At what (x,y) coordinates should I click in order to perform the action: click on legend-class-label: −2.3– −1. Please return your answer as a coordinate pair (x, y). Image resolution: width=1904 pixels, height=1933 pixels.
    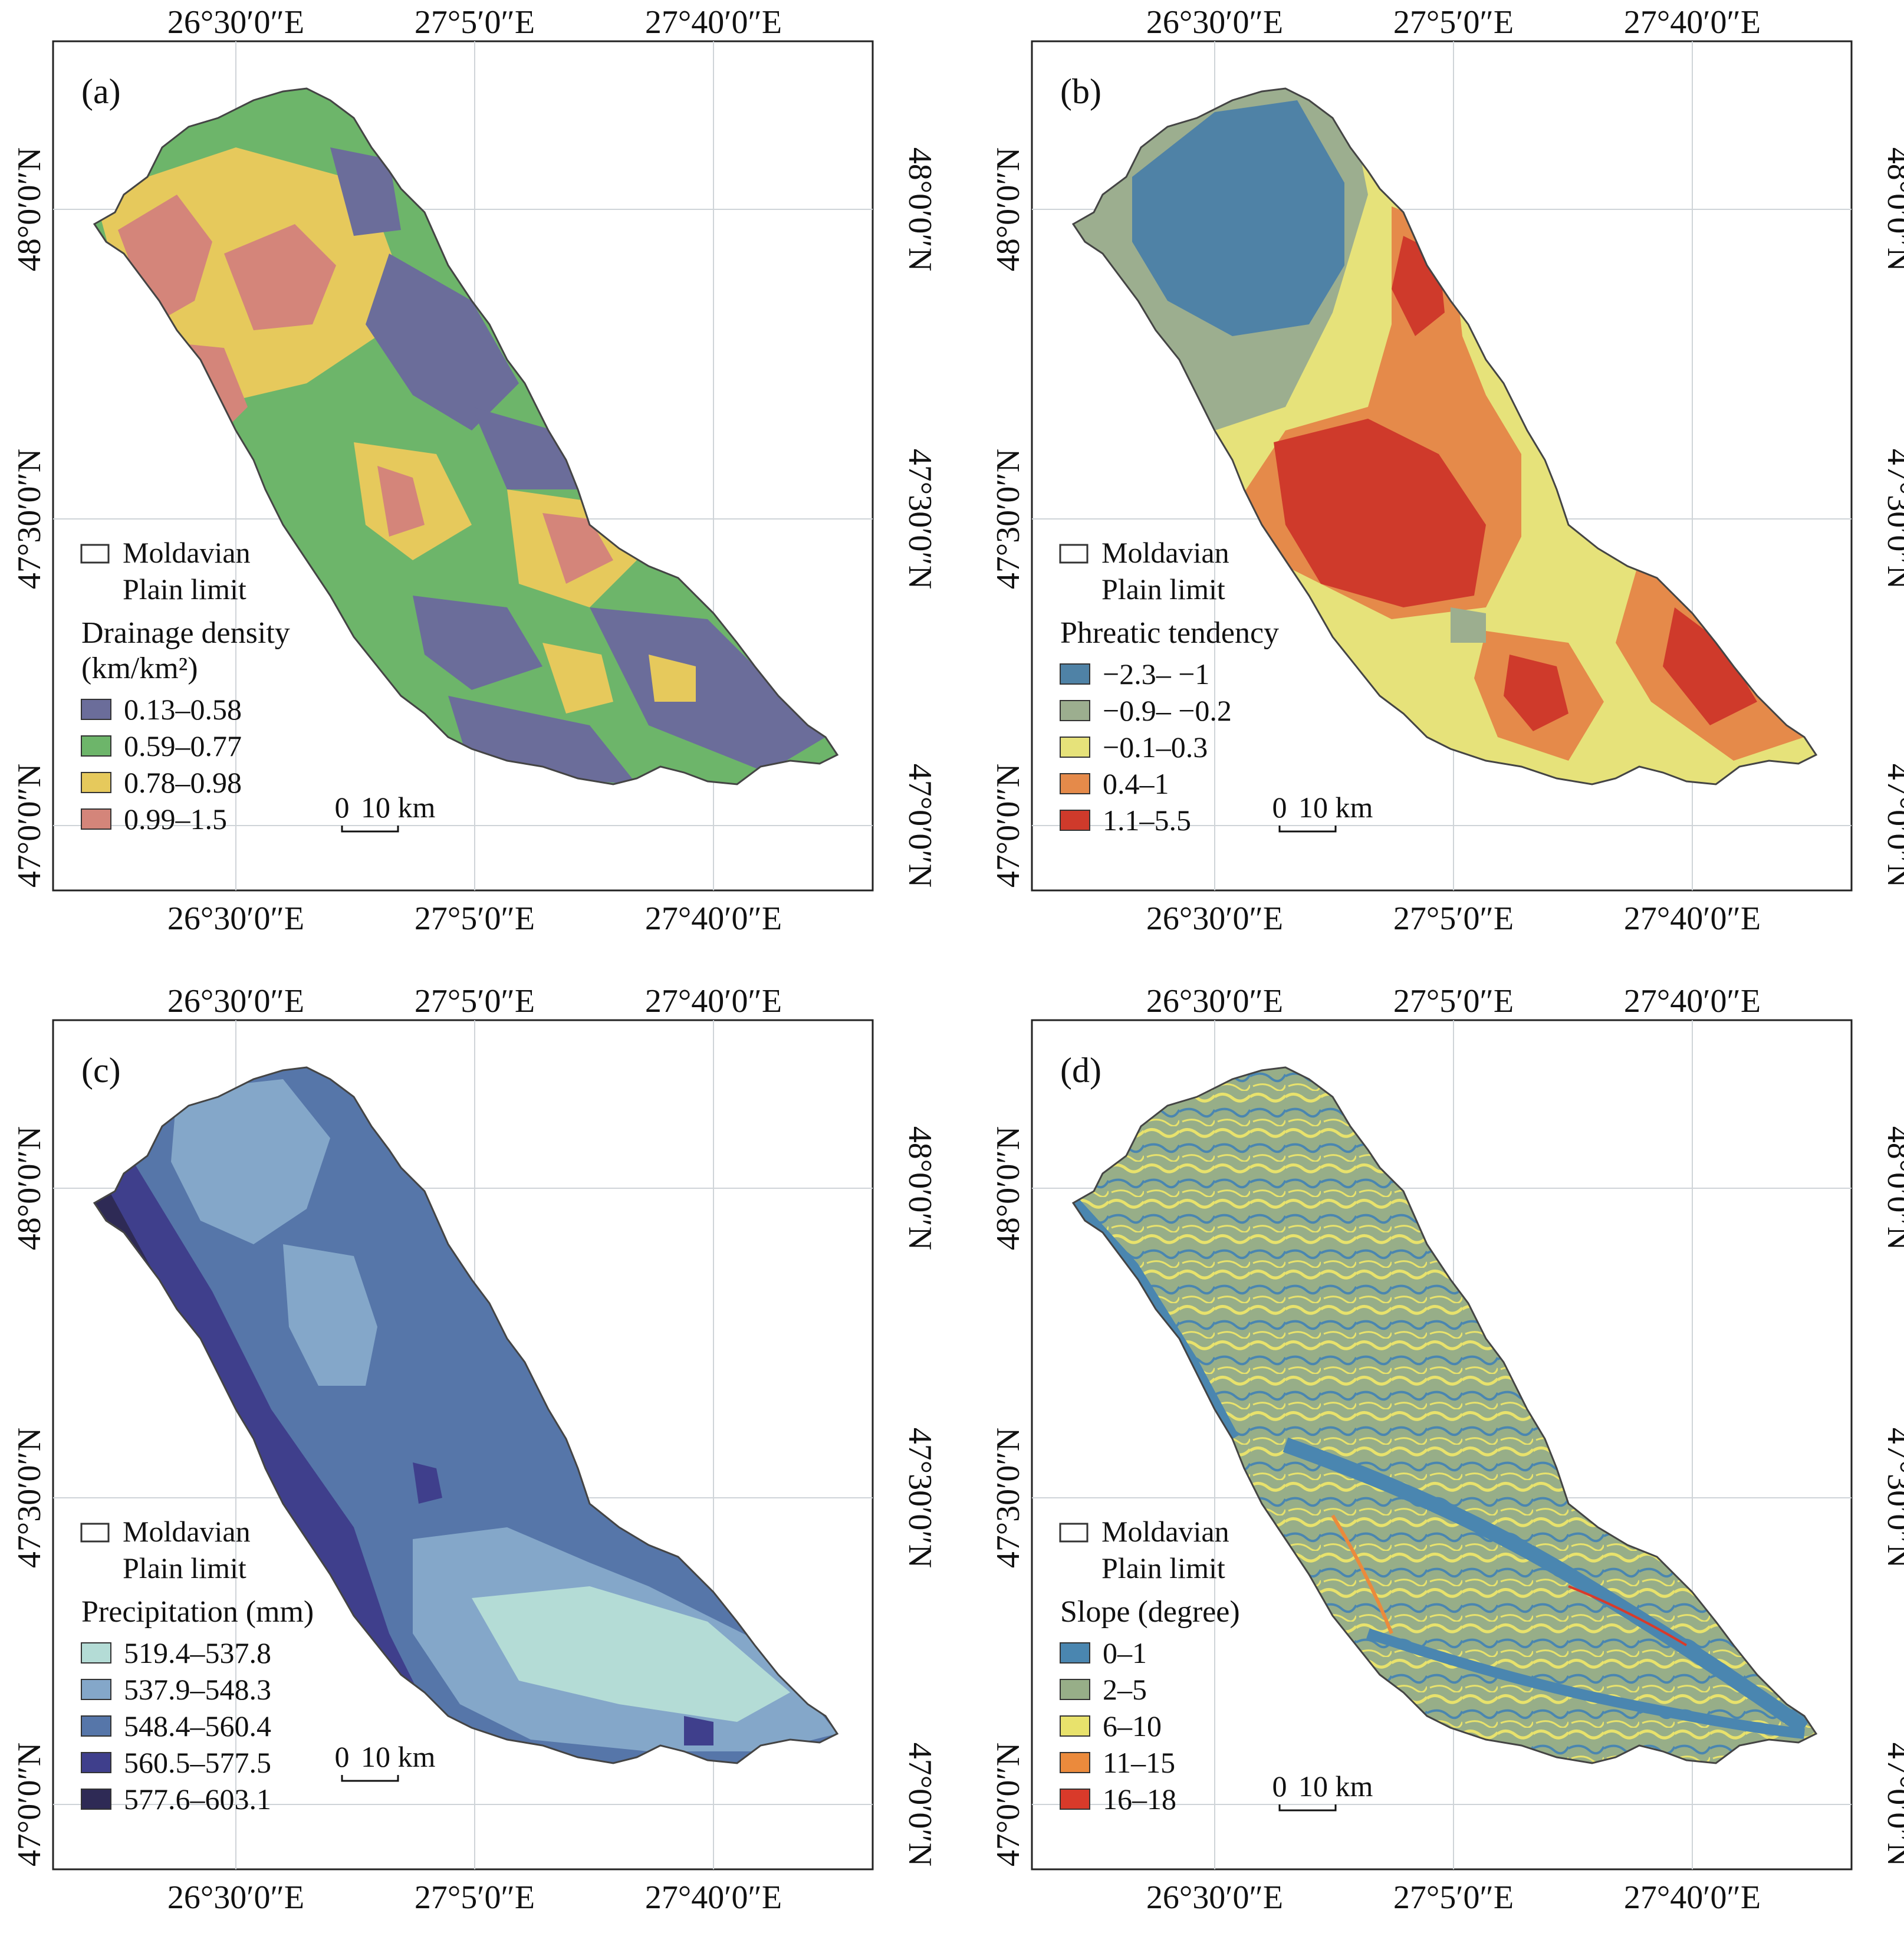
    Looking at the image, I should click on (1156, 674).